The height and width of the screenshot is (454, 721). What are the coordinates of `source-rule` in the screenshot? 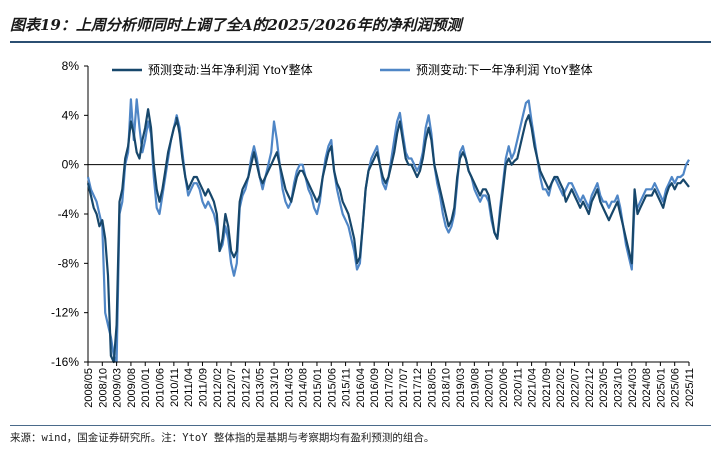 It's located at (360, 425).